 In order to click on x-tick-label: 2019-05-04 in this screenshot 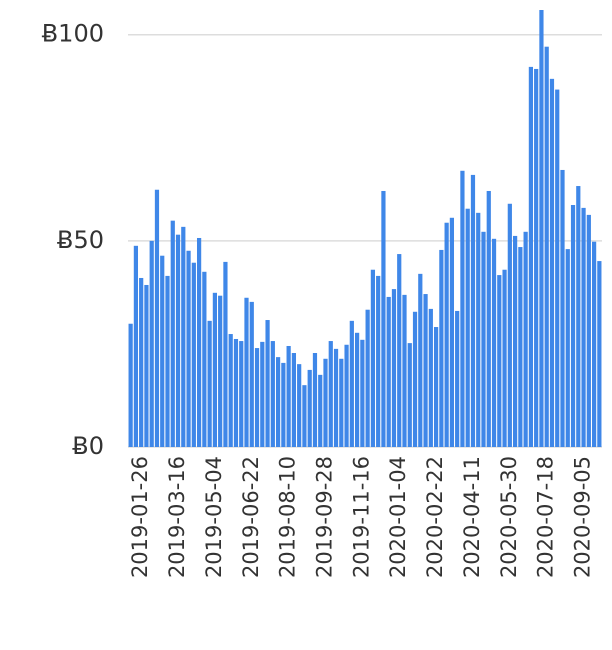, I will do `click(214, 517)`.